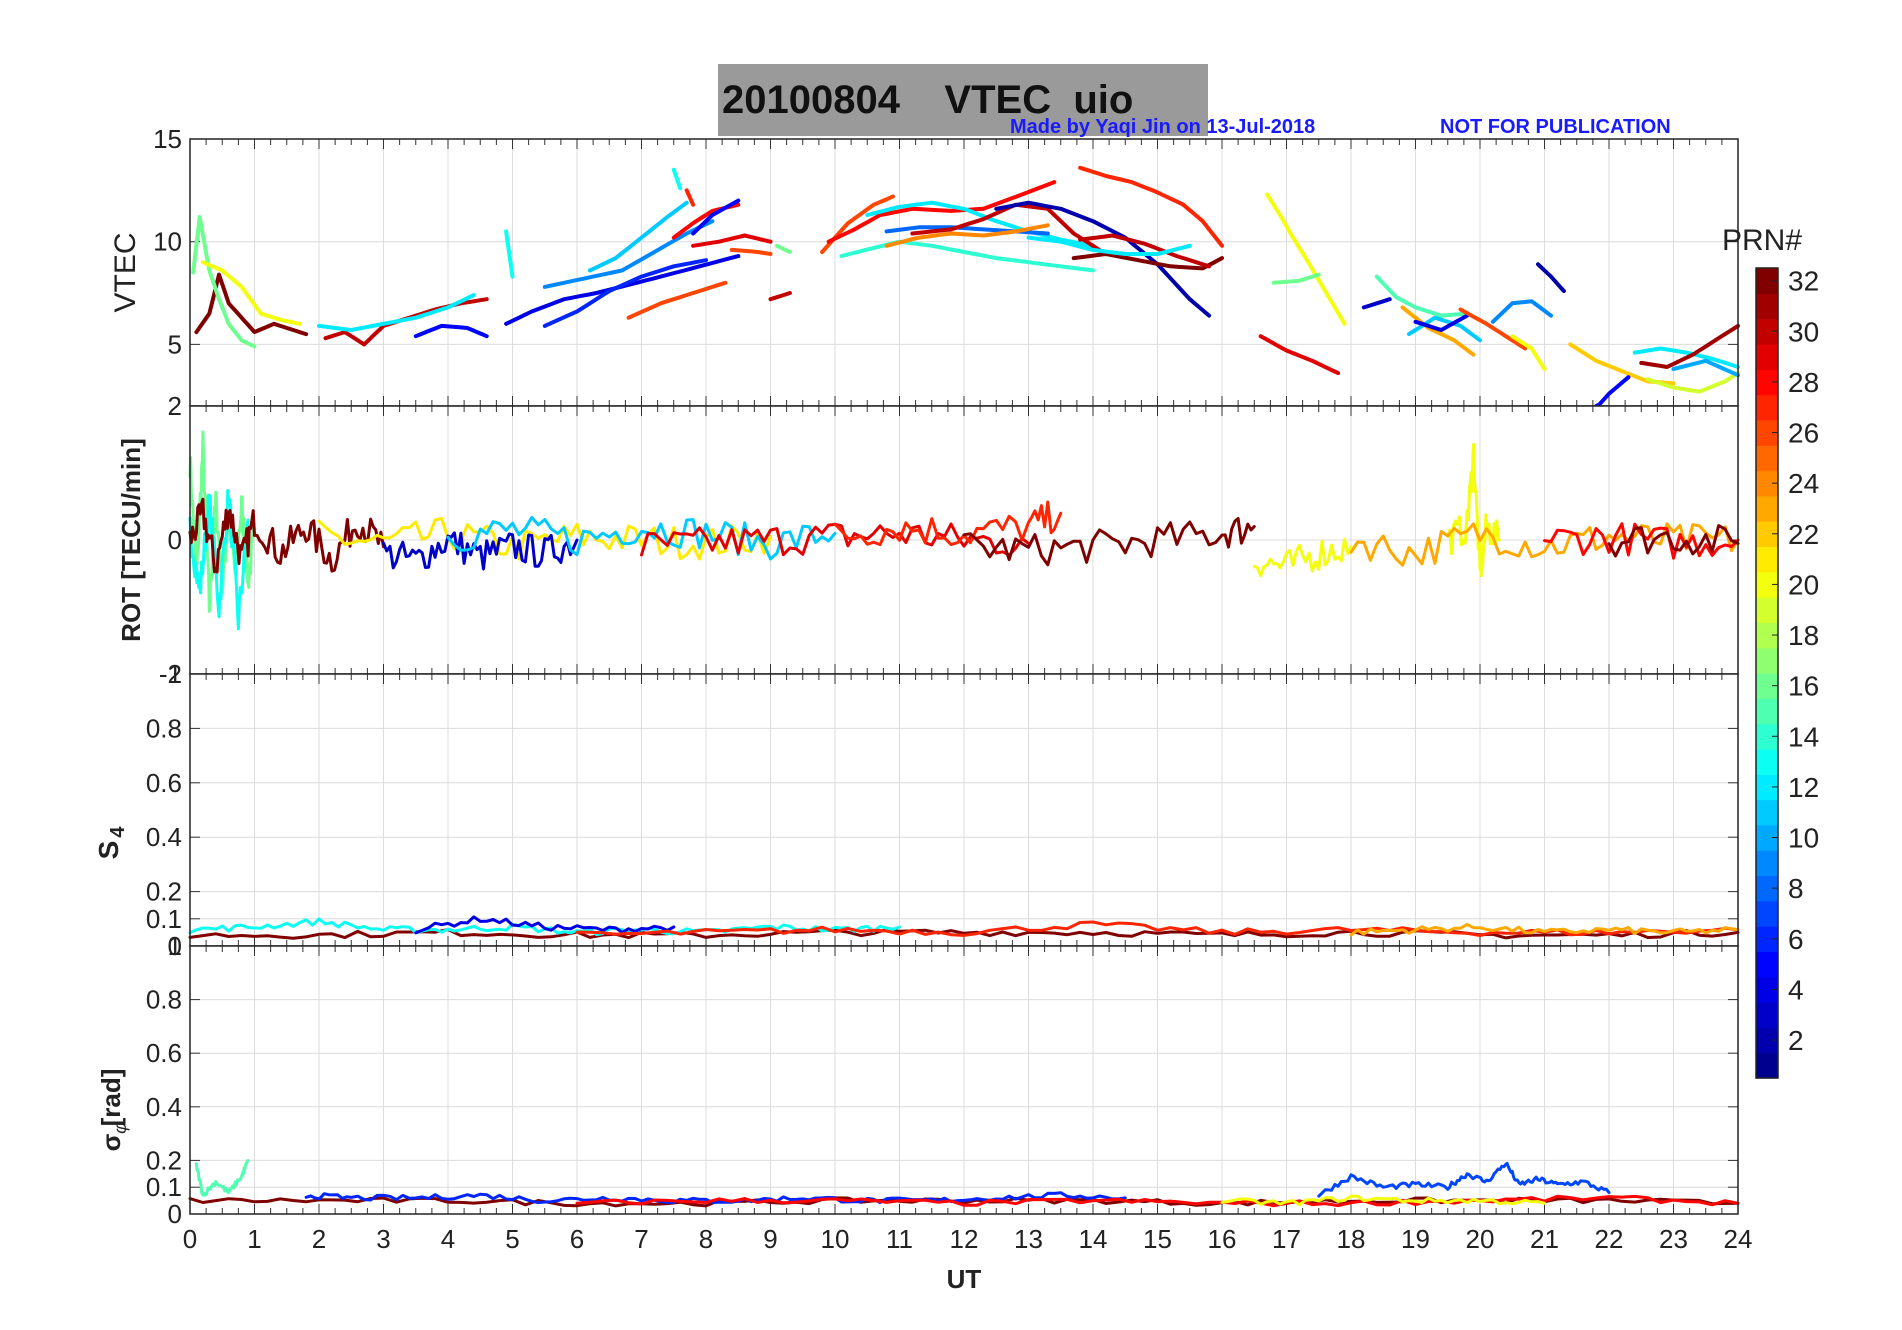 The width and height of the screenshot is (1902, 1330). Describe the element at coordinates (1415, 1239) in the screenshot. I see `x-tick-label: 19` at that location.